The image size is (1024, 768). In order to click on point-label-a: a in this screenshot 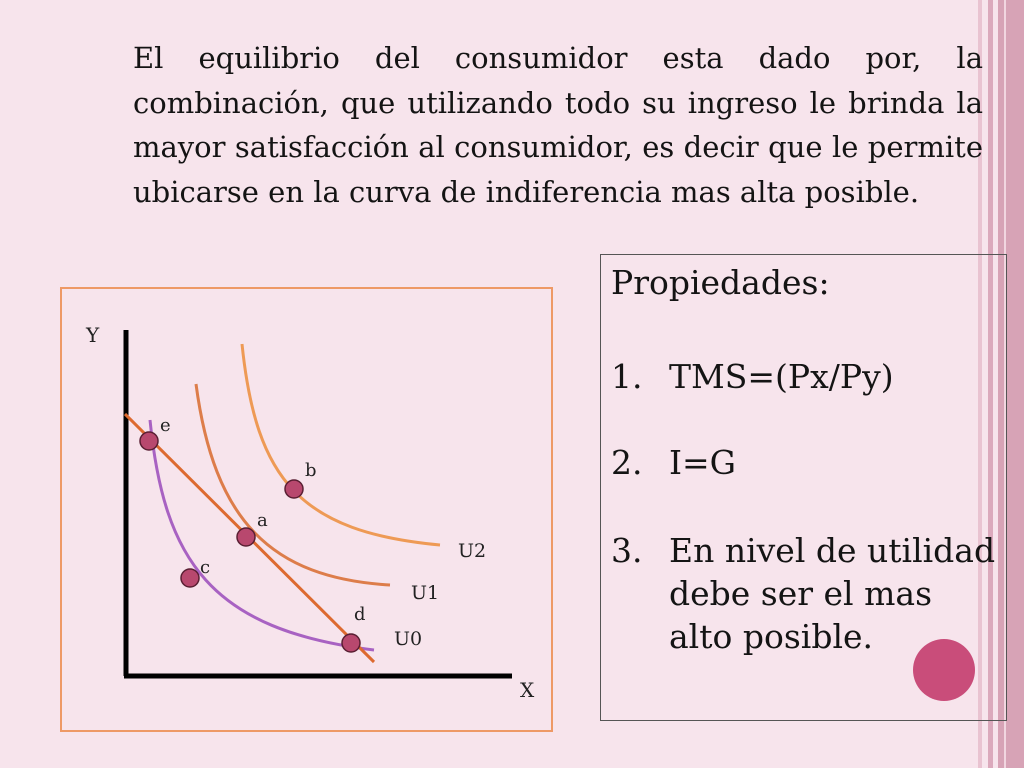, I will do `click(262, 520)`.